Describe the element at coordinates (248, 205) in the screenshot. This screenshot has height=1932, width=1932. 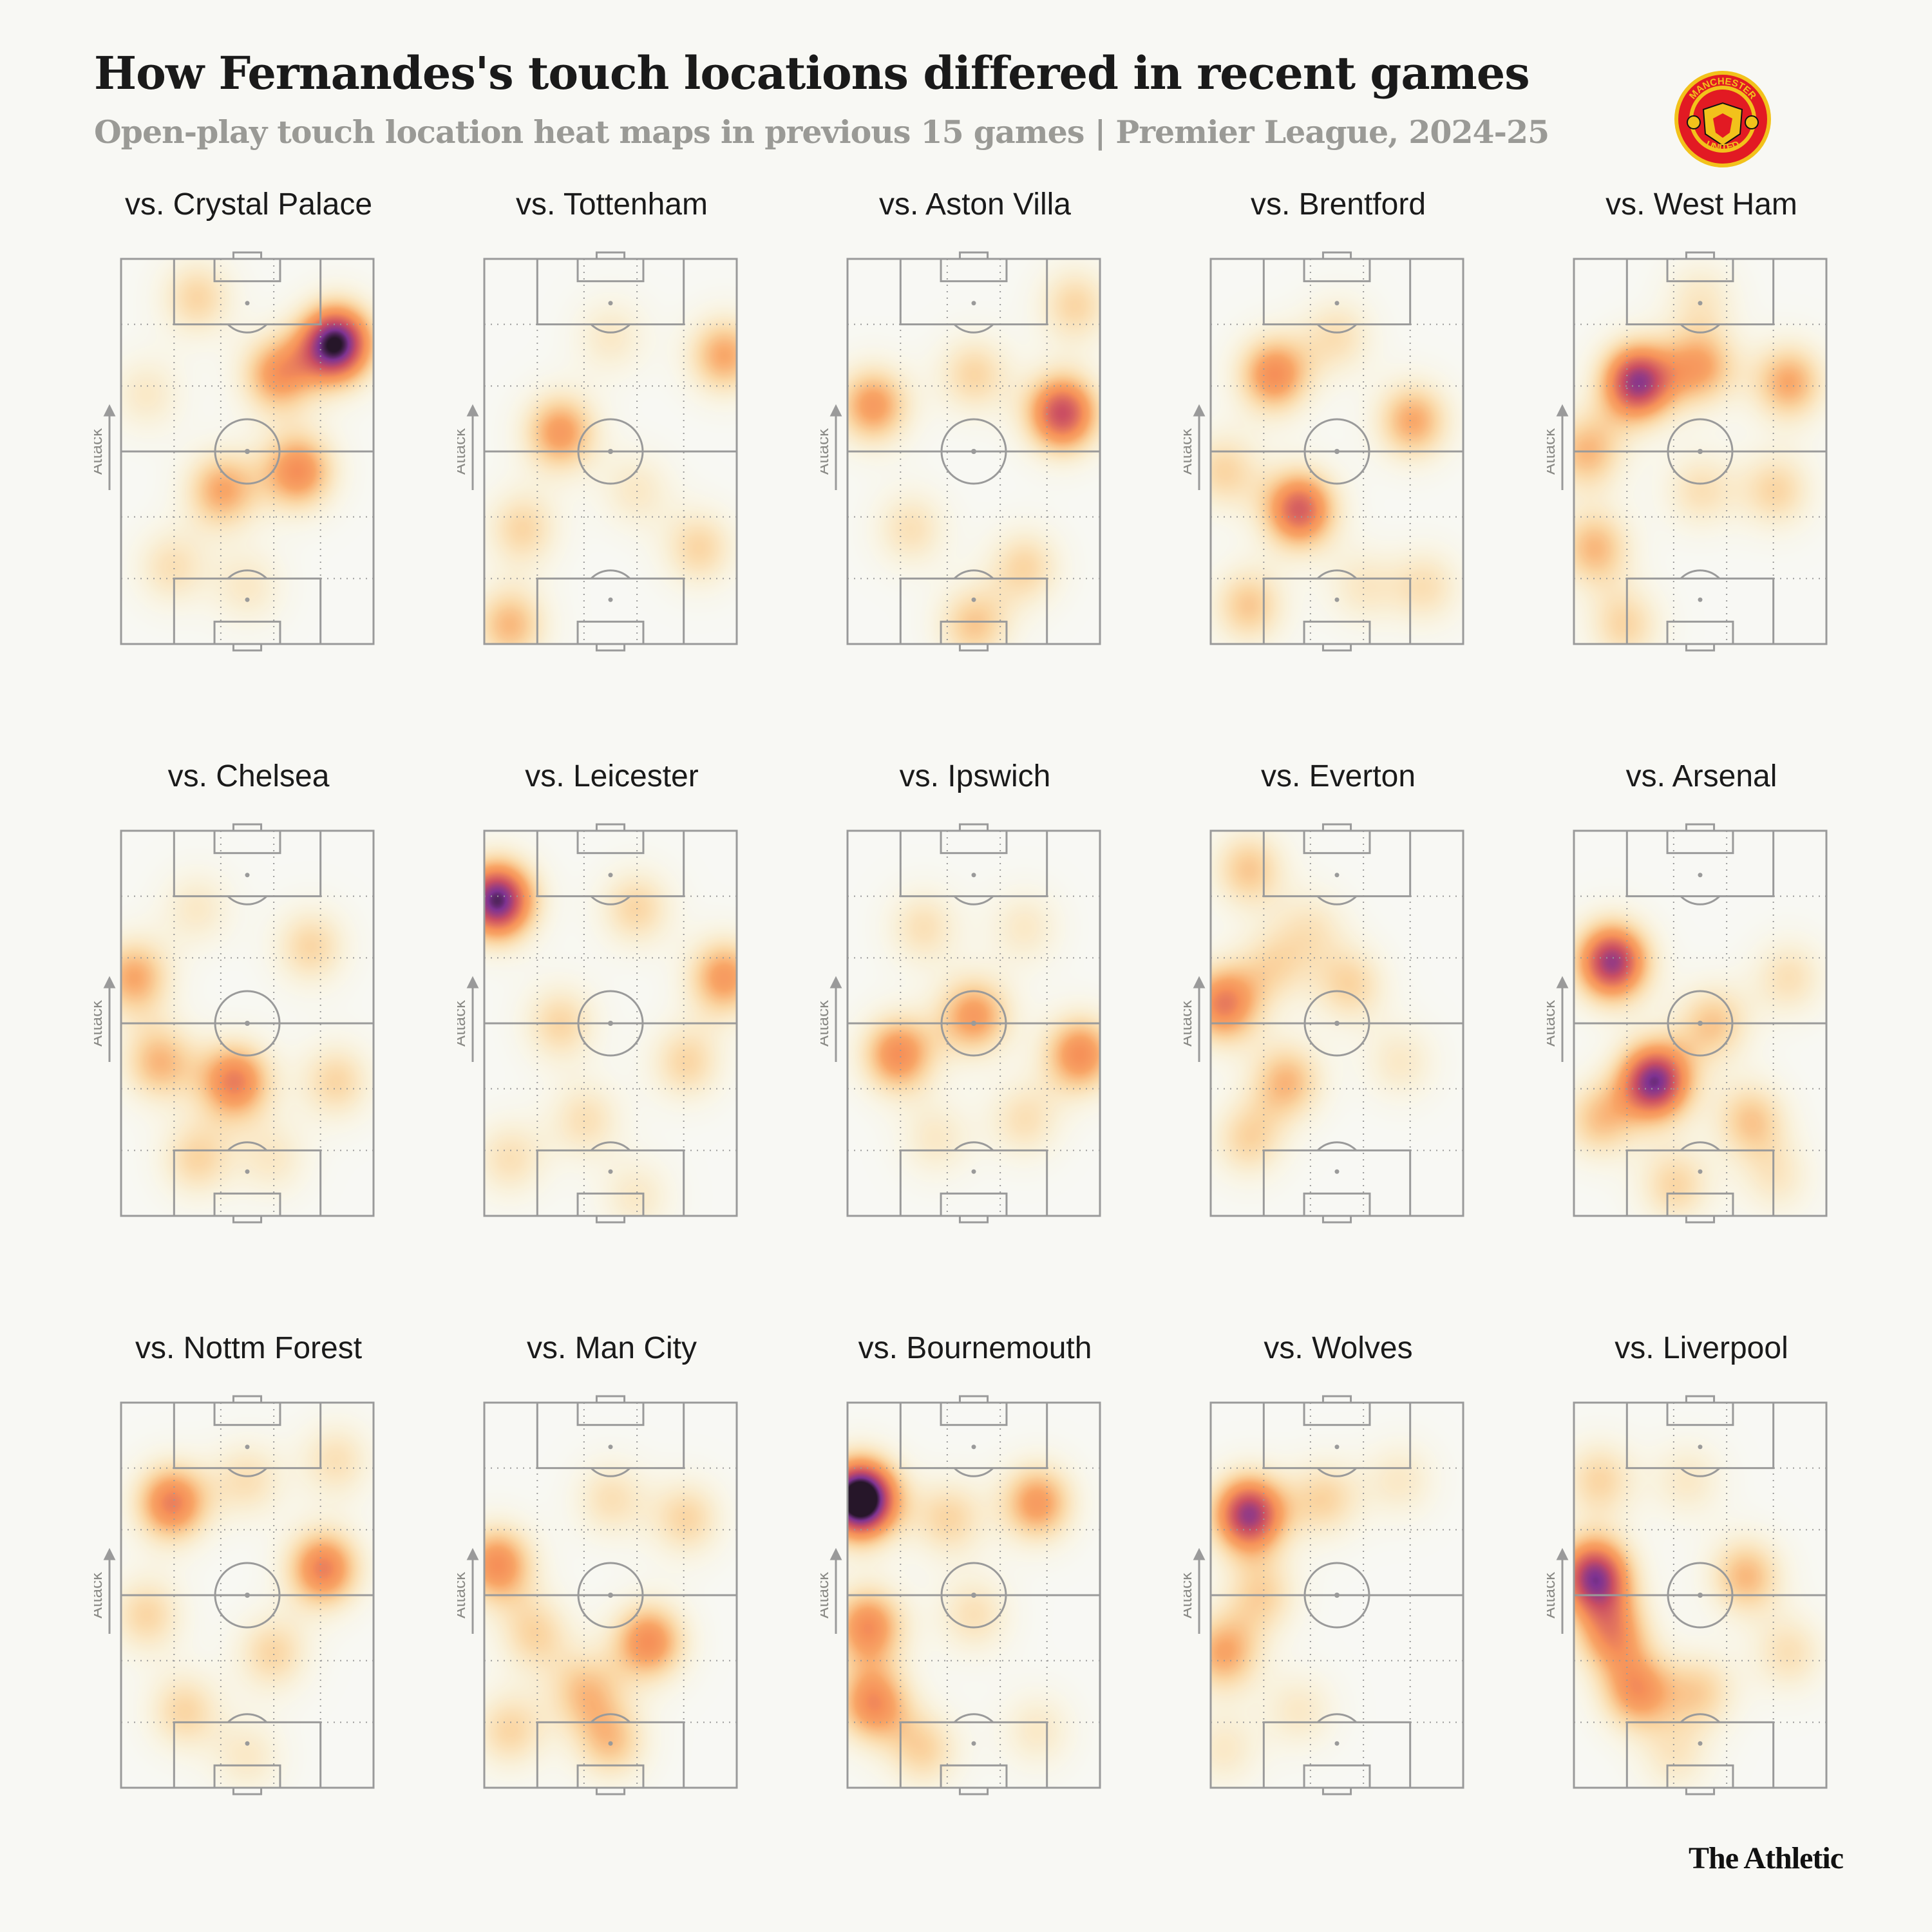
I see `panel-title: vs. Crystal Palace` at that location.